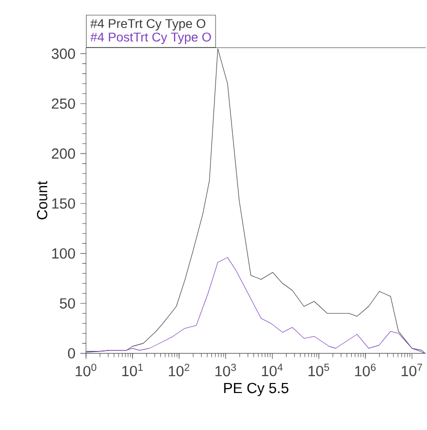 The image size is (427, 430). Describe the element at coordinates (64, 253) in the screenshot. I see `y-tick-label: 100` at that location.